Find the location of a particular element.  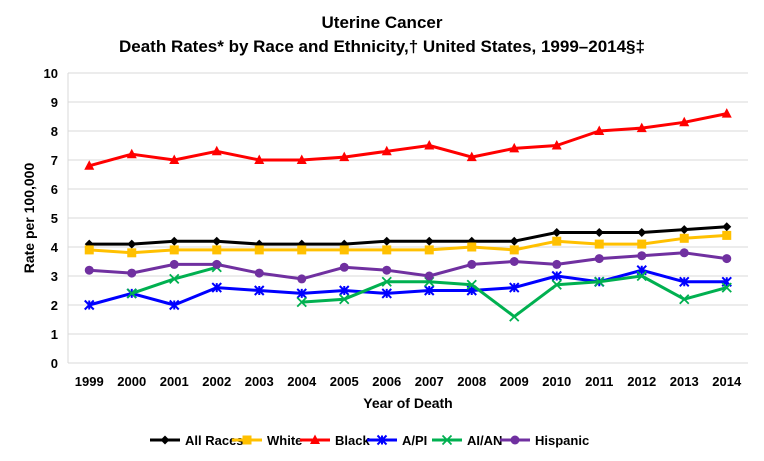

series-line-hispanic is located at coordinates (408, 266).